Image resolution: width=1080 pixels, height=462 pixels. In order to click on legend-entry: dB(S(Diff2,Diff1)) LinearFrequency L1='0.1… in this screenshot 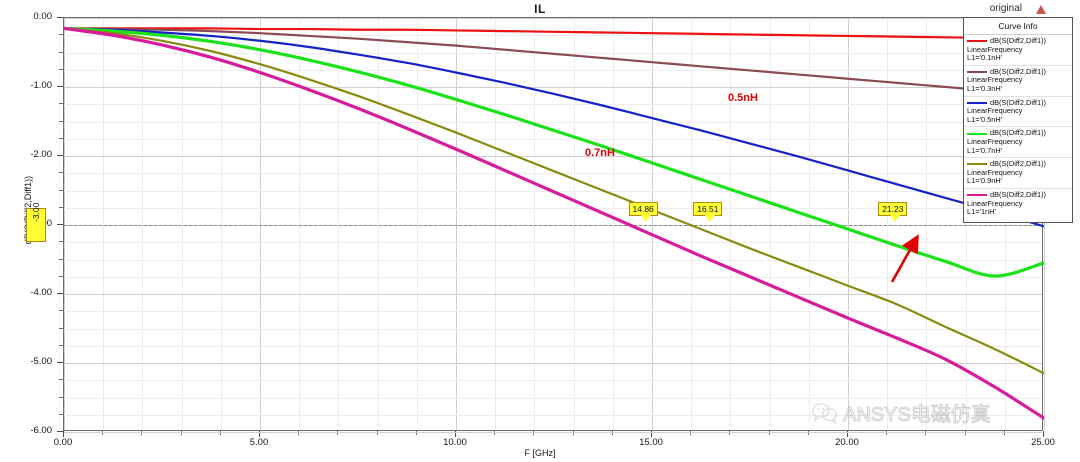, I will do `click(1018, 50)`.